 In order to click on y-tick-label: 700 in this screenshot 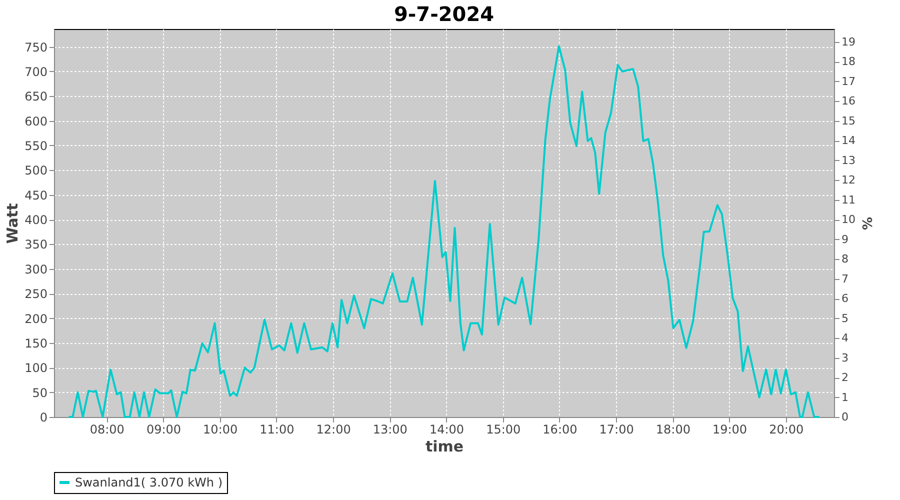, I will do `click(36, 71)`.